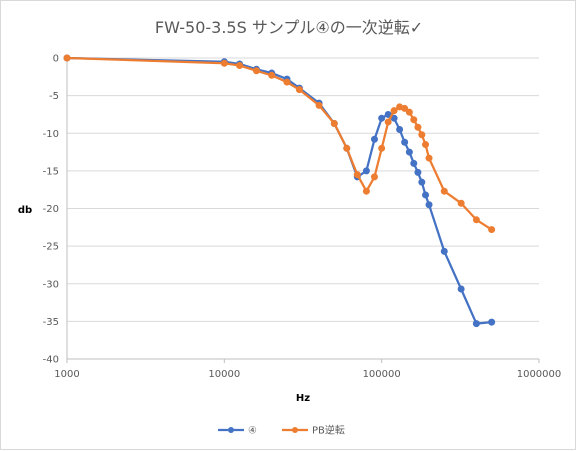  I want to click on legend-label: ④, so click(252, 431).